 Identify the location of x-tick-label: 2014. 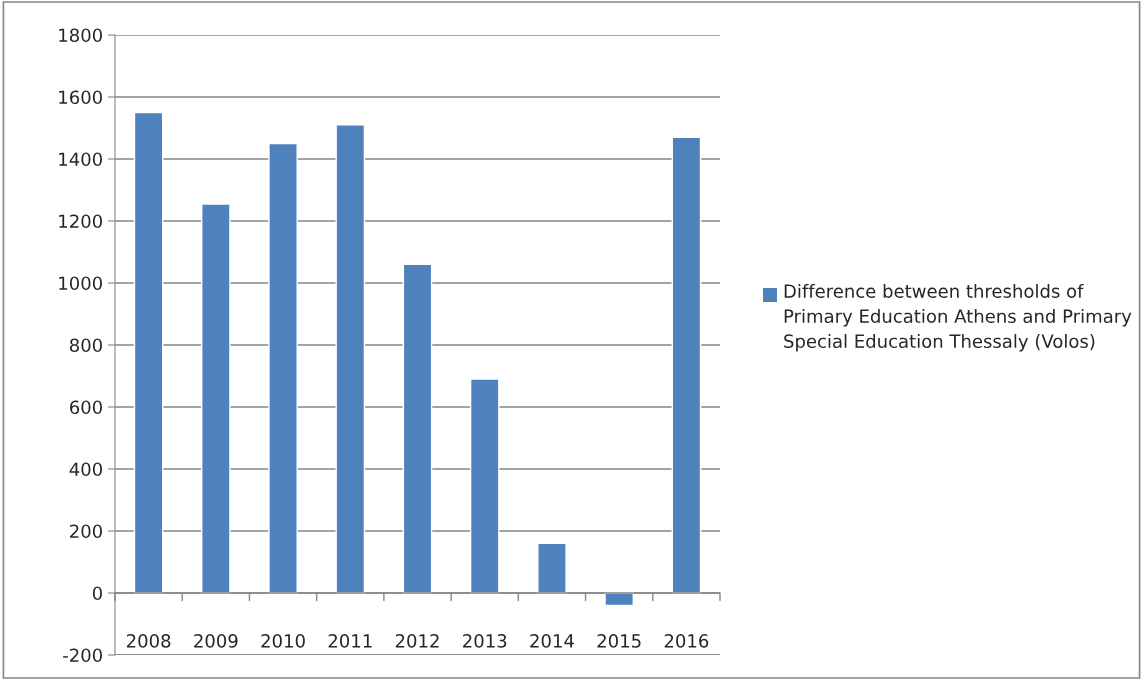
(552, 641).